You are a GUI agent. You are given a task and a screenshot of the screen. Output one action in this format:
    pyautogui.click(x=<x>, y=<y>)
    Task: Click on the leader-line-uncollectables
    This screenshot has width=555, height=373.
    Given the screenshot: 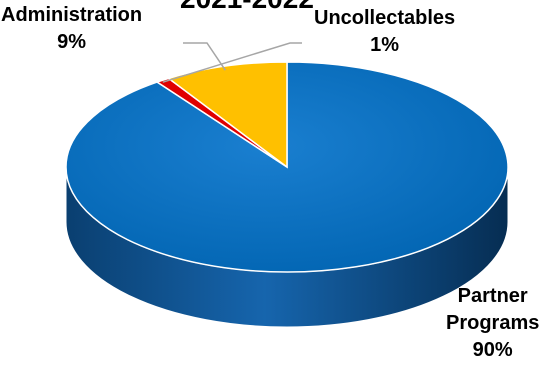 What is the action you would take?
    pyautogui.click(x=232, y=62)
    